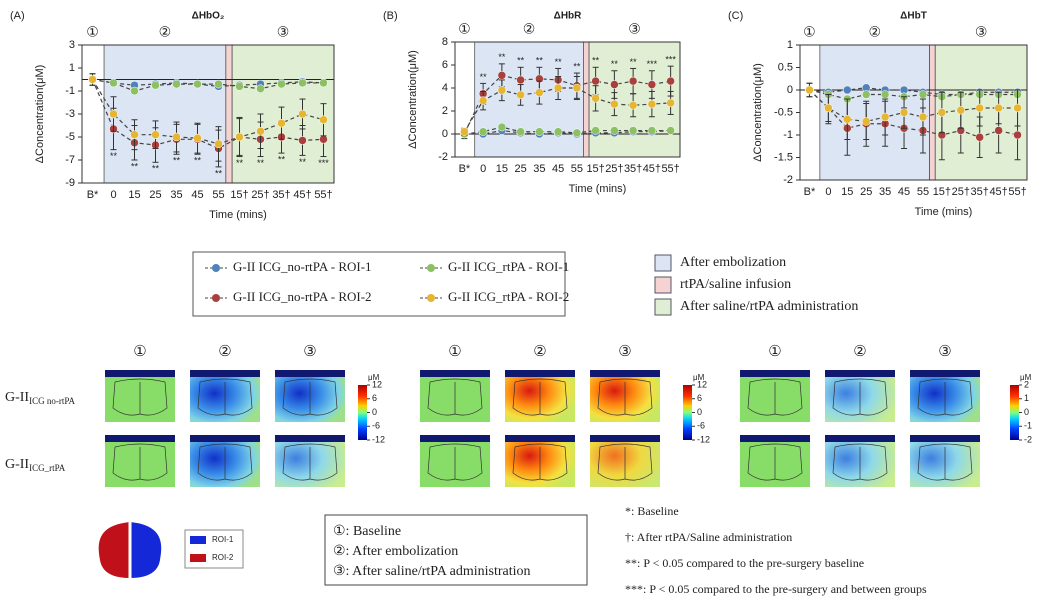  Describe the element at coordinates (72, 45) in the screenshot. I see `y-tick-label: 3` at that location.